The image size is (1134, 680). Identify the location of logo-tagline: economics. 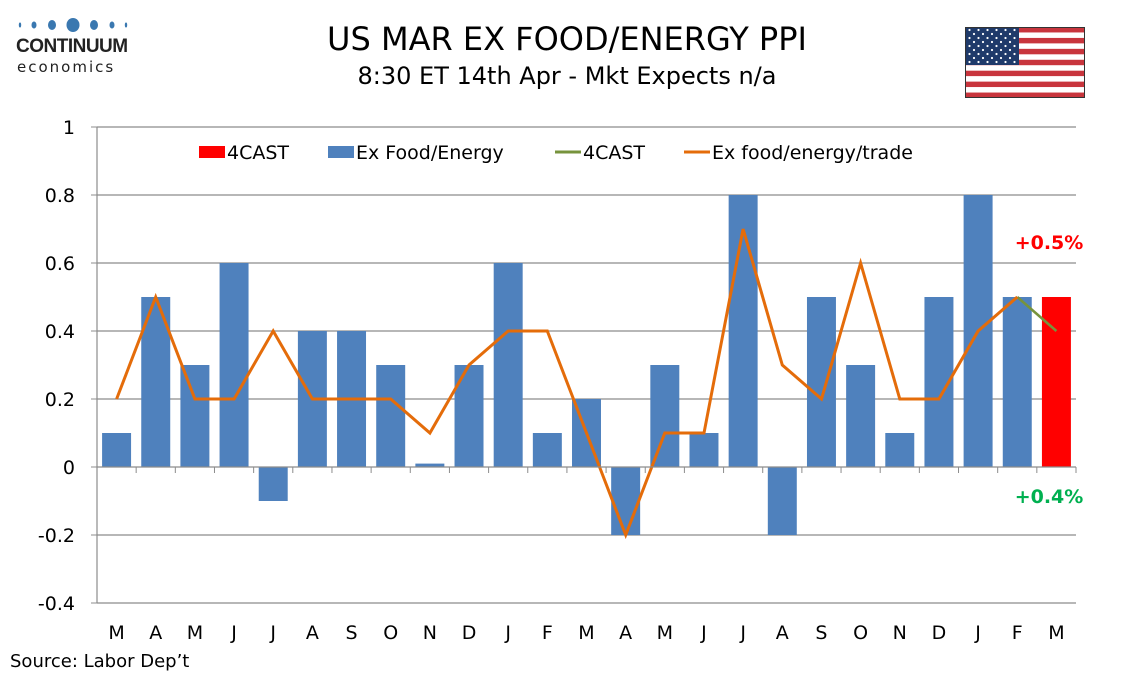
(66, 67).